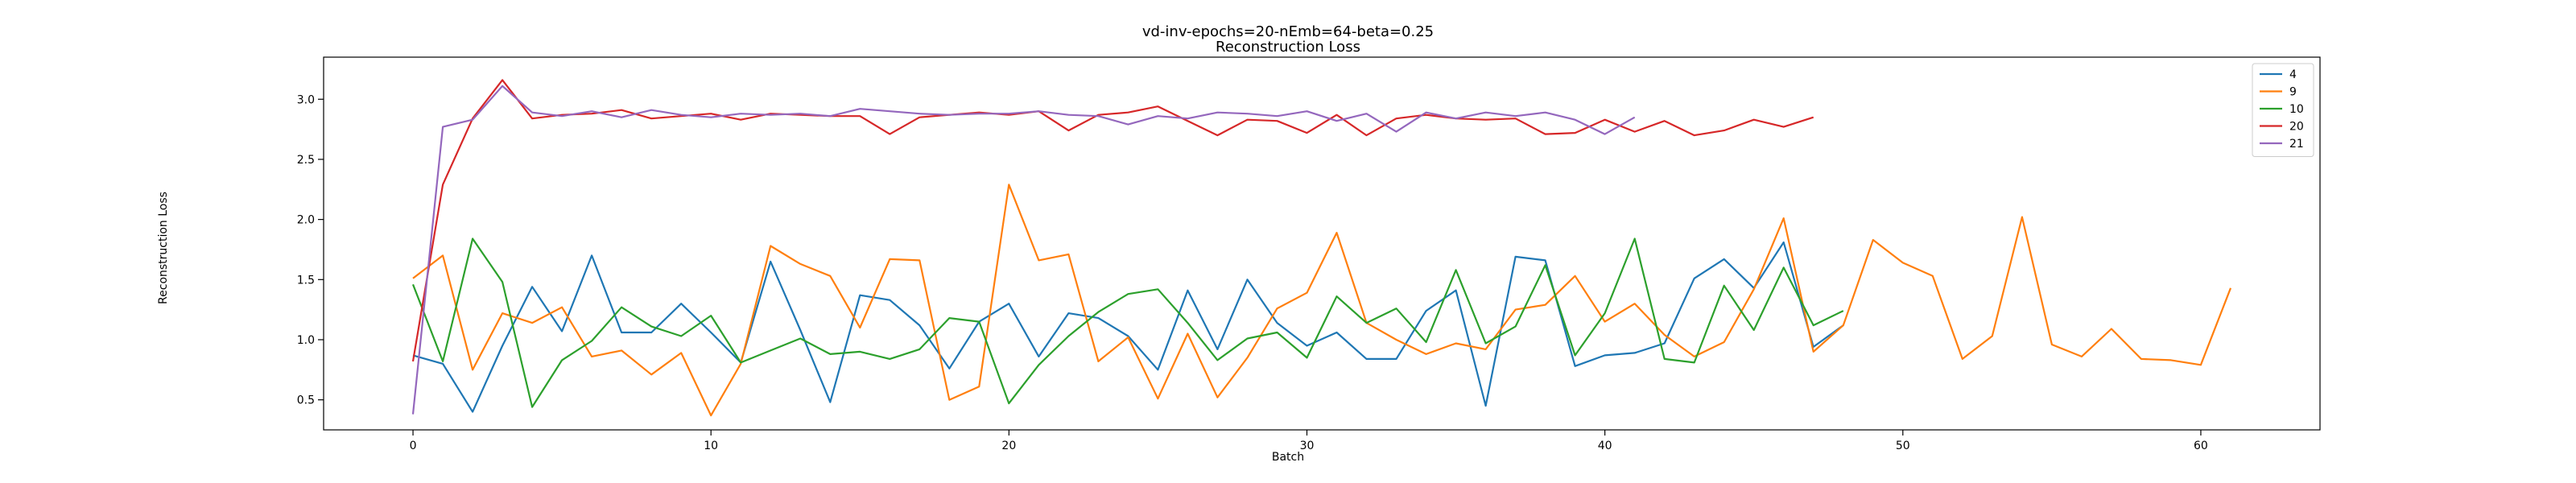  What do you see at coordinates (2201, 446) in the screenshot?
I see `x-tick-label: 60` at bounding box center [2201, 446].